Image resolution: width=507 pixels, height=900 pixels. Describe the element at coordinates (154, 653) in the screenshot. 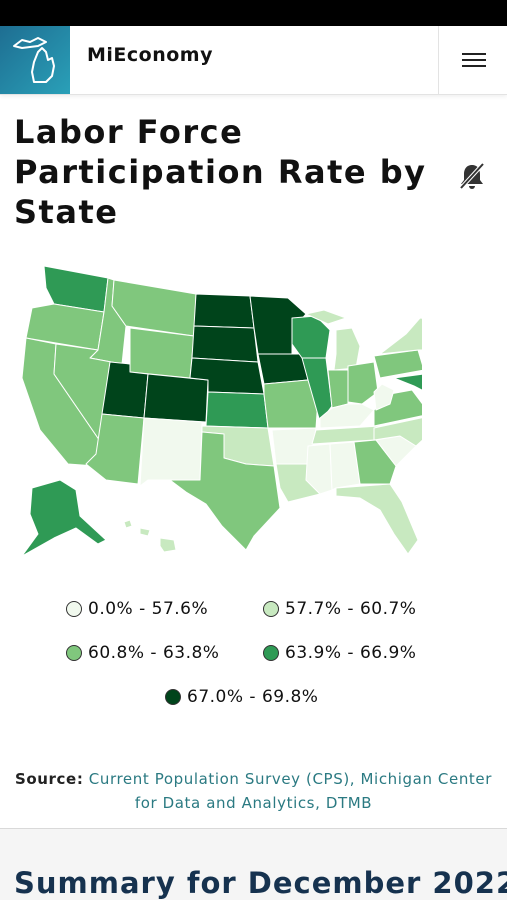

I see `legend-label: 60.8% - 63.8%` at that location.